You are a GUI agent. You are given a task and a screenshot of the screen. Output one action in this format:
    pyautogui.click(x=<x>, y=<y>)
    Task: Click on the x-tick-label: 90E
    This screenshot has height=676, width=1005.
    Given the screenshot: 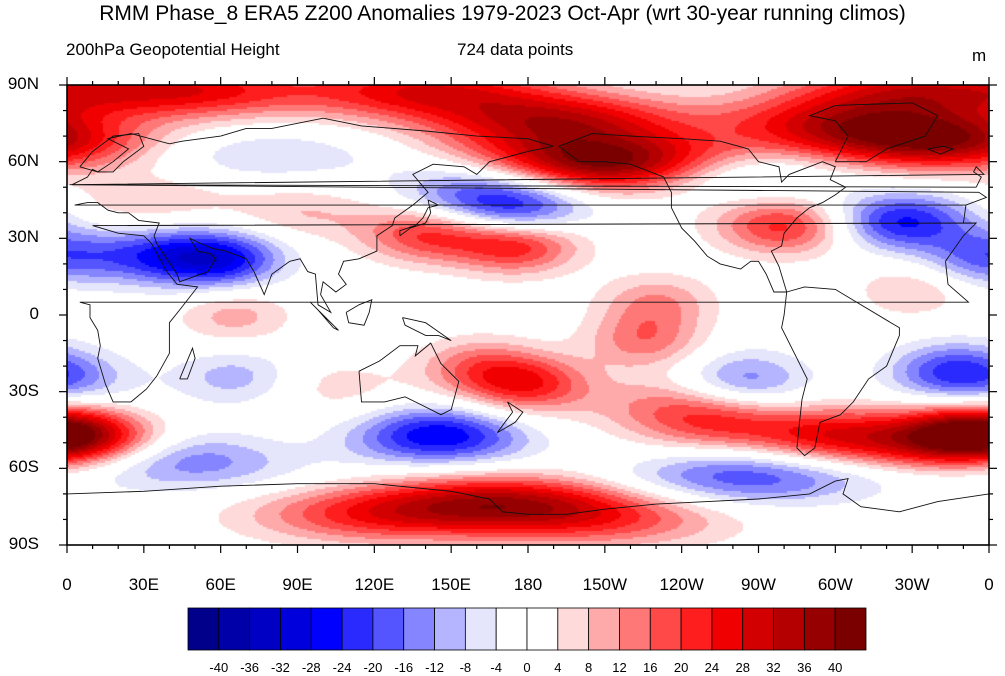 What is the action you would take?
    pyautogui.click(x=297, y=584)
    